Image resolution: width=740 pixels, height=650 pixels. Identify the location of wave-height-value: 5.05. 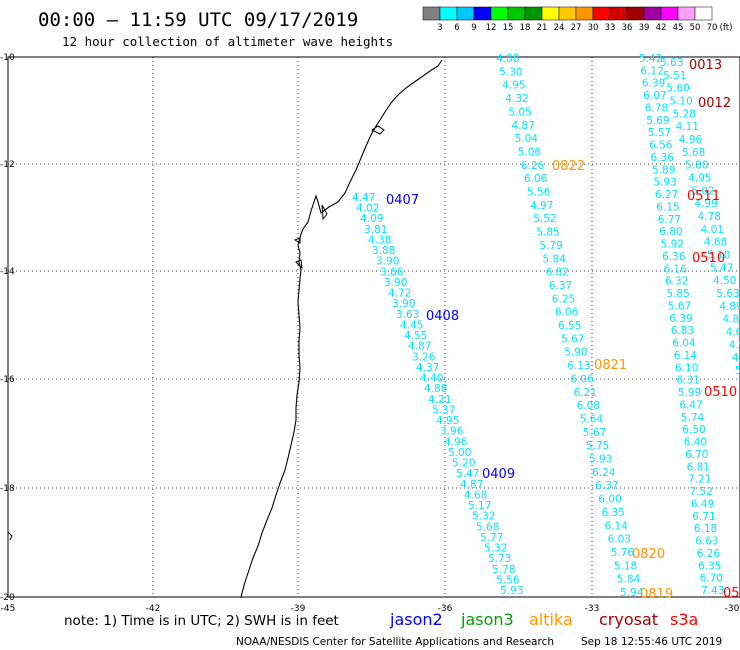
(519, 112).